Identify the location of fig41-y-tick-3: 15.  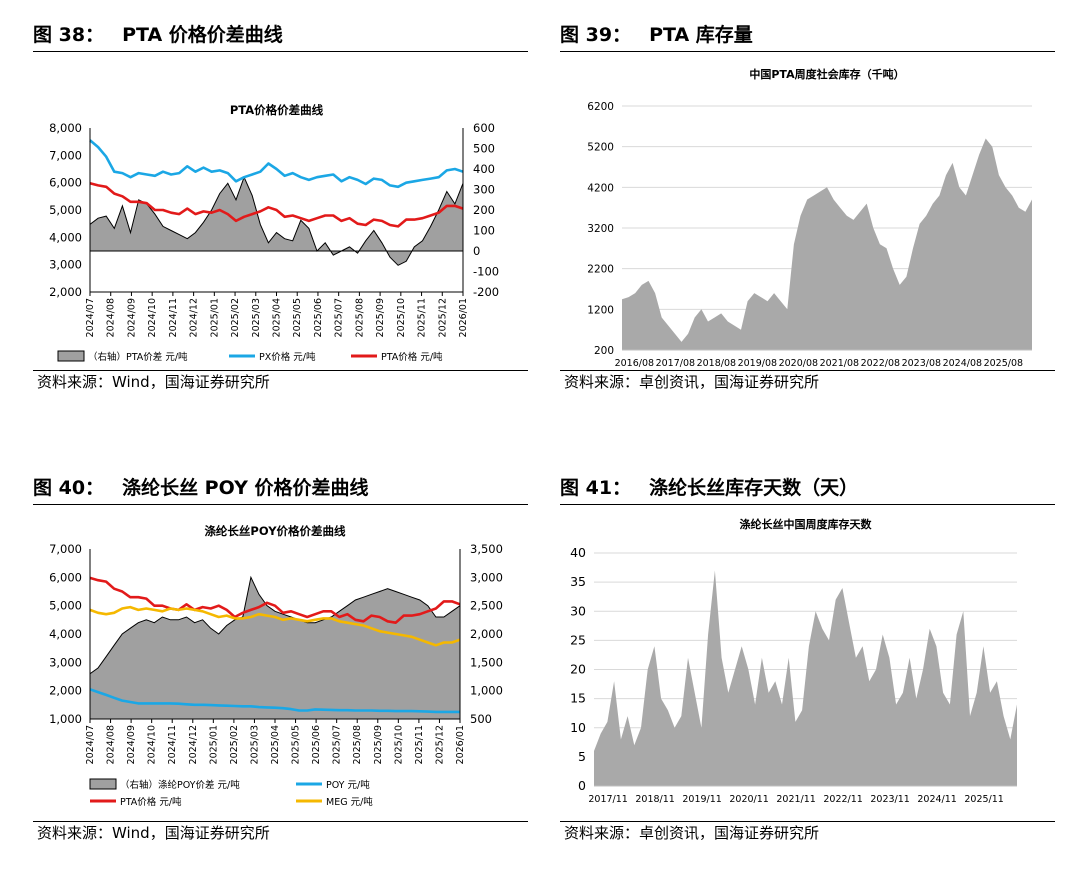
(578, 698).